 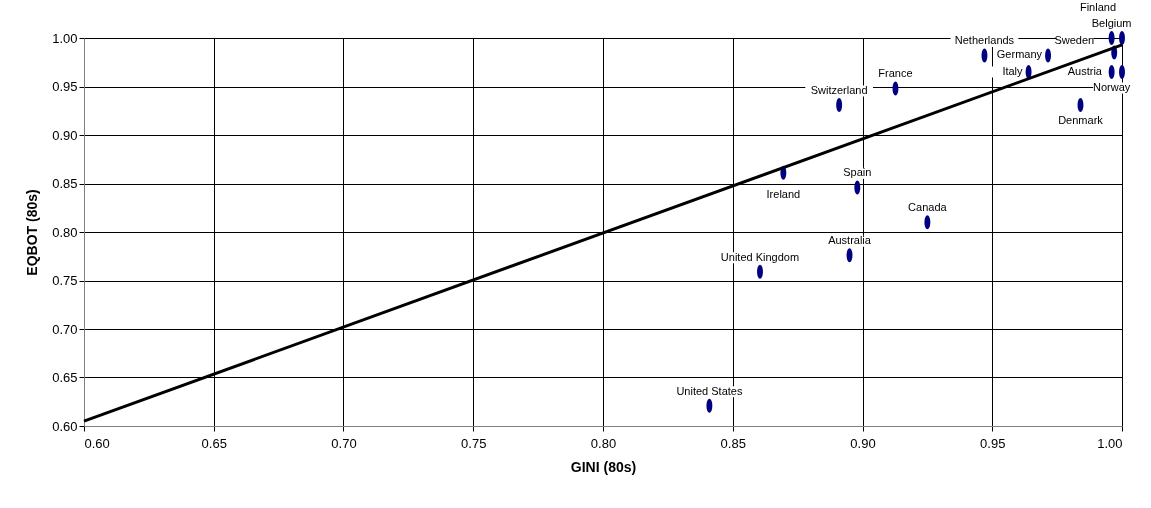 I want to click on y-tick-label: 0.85, so click(x=65, y=183).